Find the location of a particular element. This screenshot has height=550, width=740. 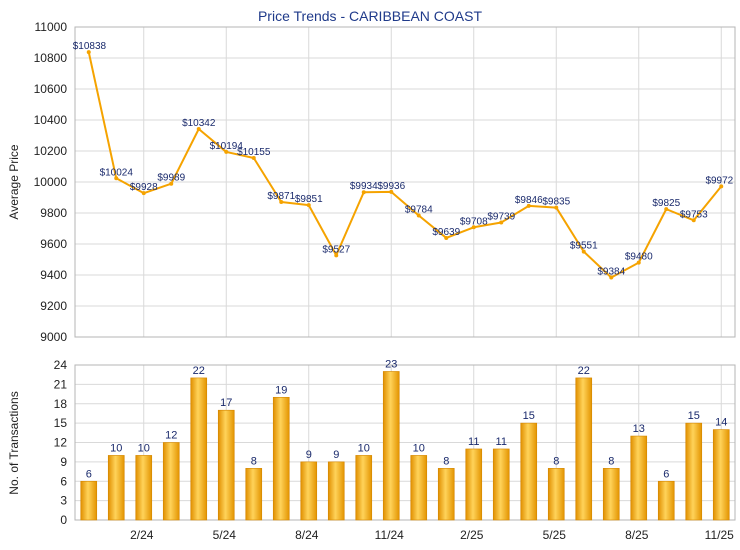

transactions-data-label: 6 is located at coordinates (89, 474).